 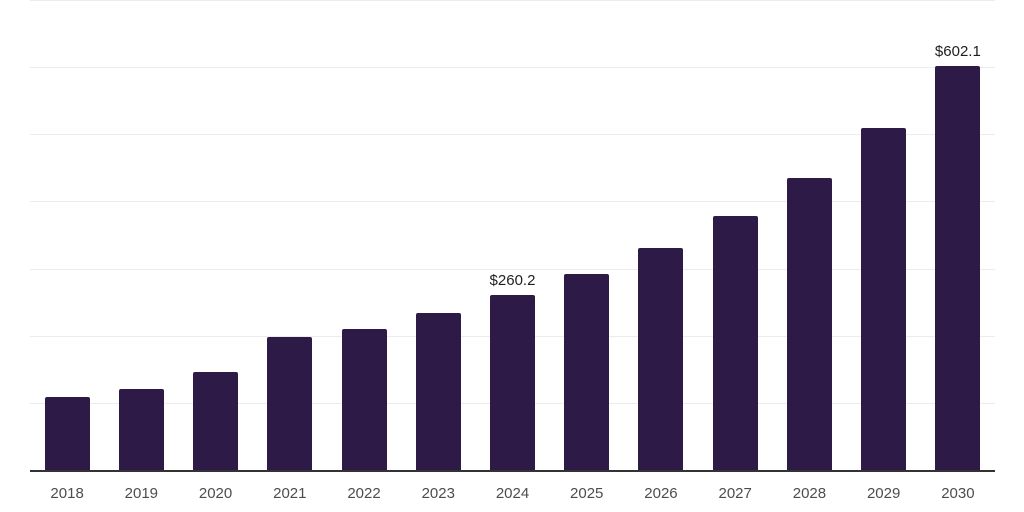 I want to click on bar-2021, so click(x=290, y=403).